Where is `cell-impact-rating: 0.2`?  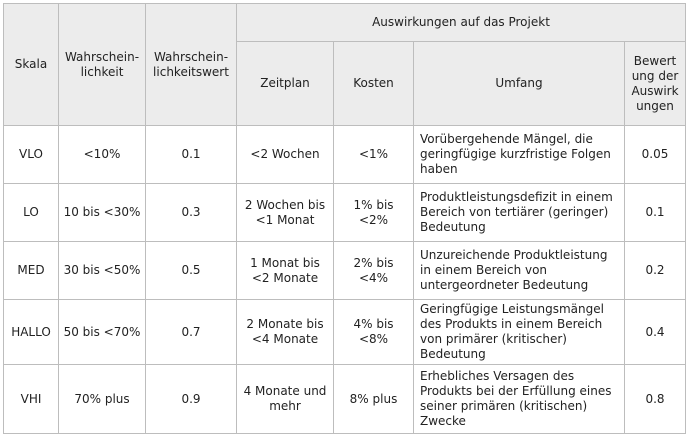 cell-impact-rating: 0.2 is located at coordinates (655, 270).